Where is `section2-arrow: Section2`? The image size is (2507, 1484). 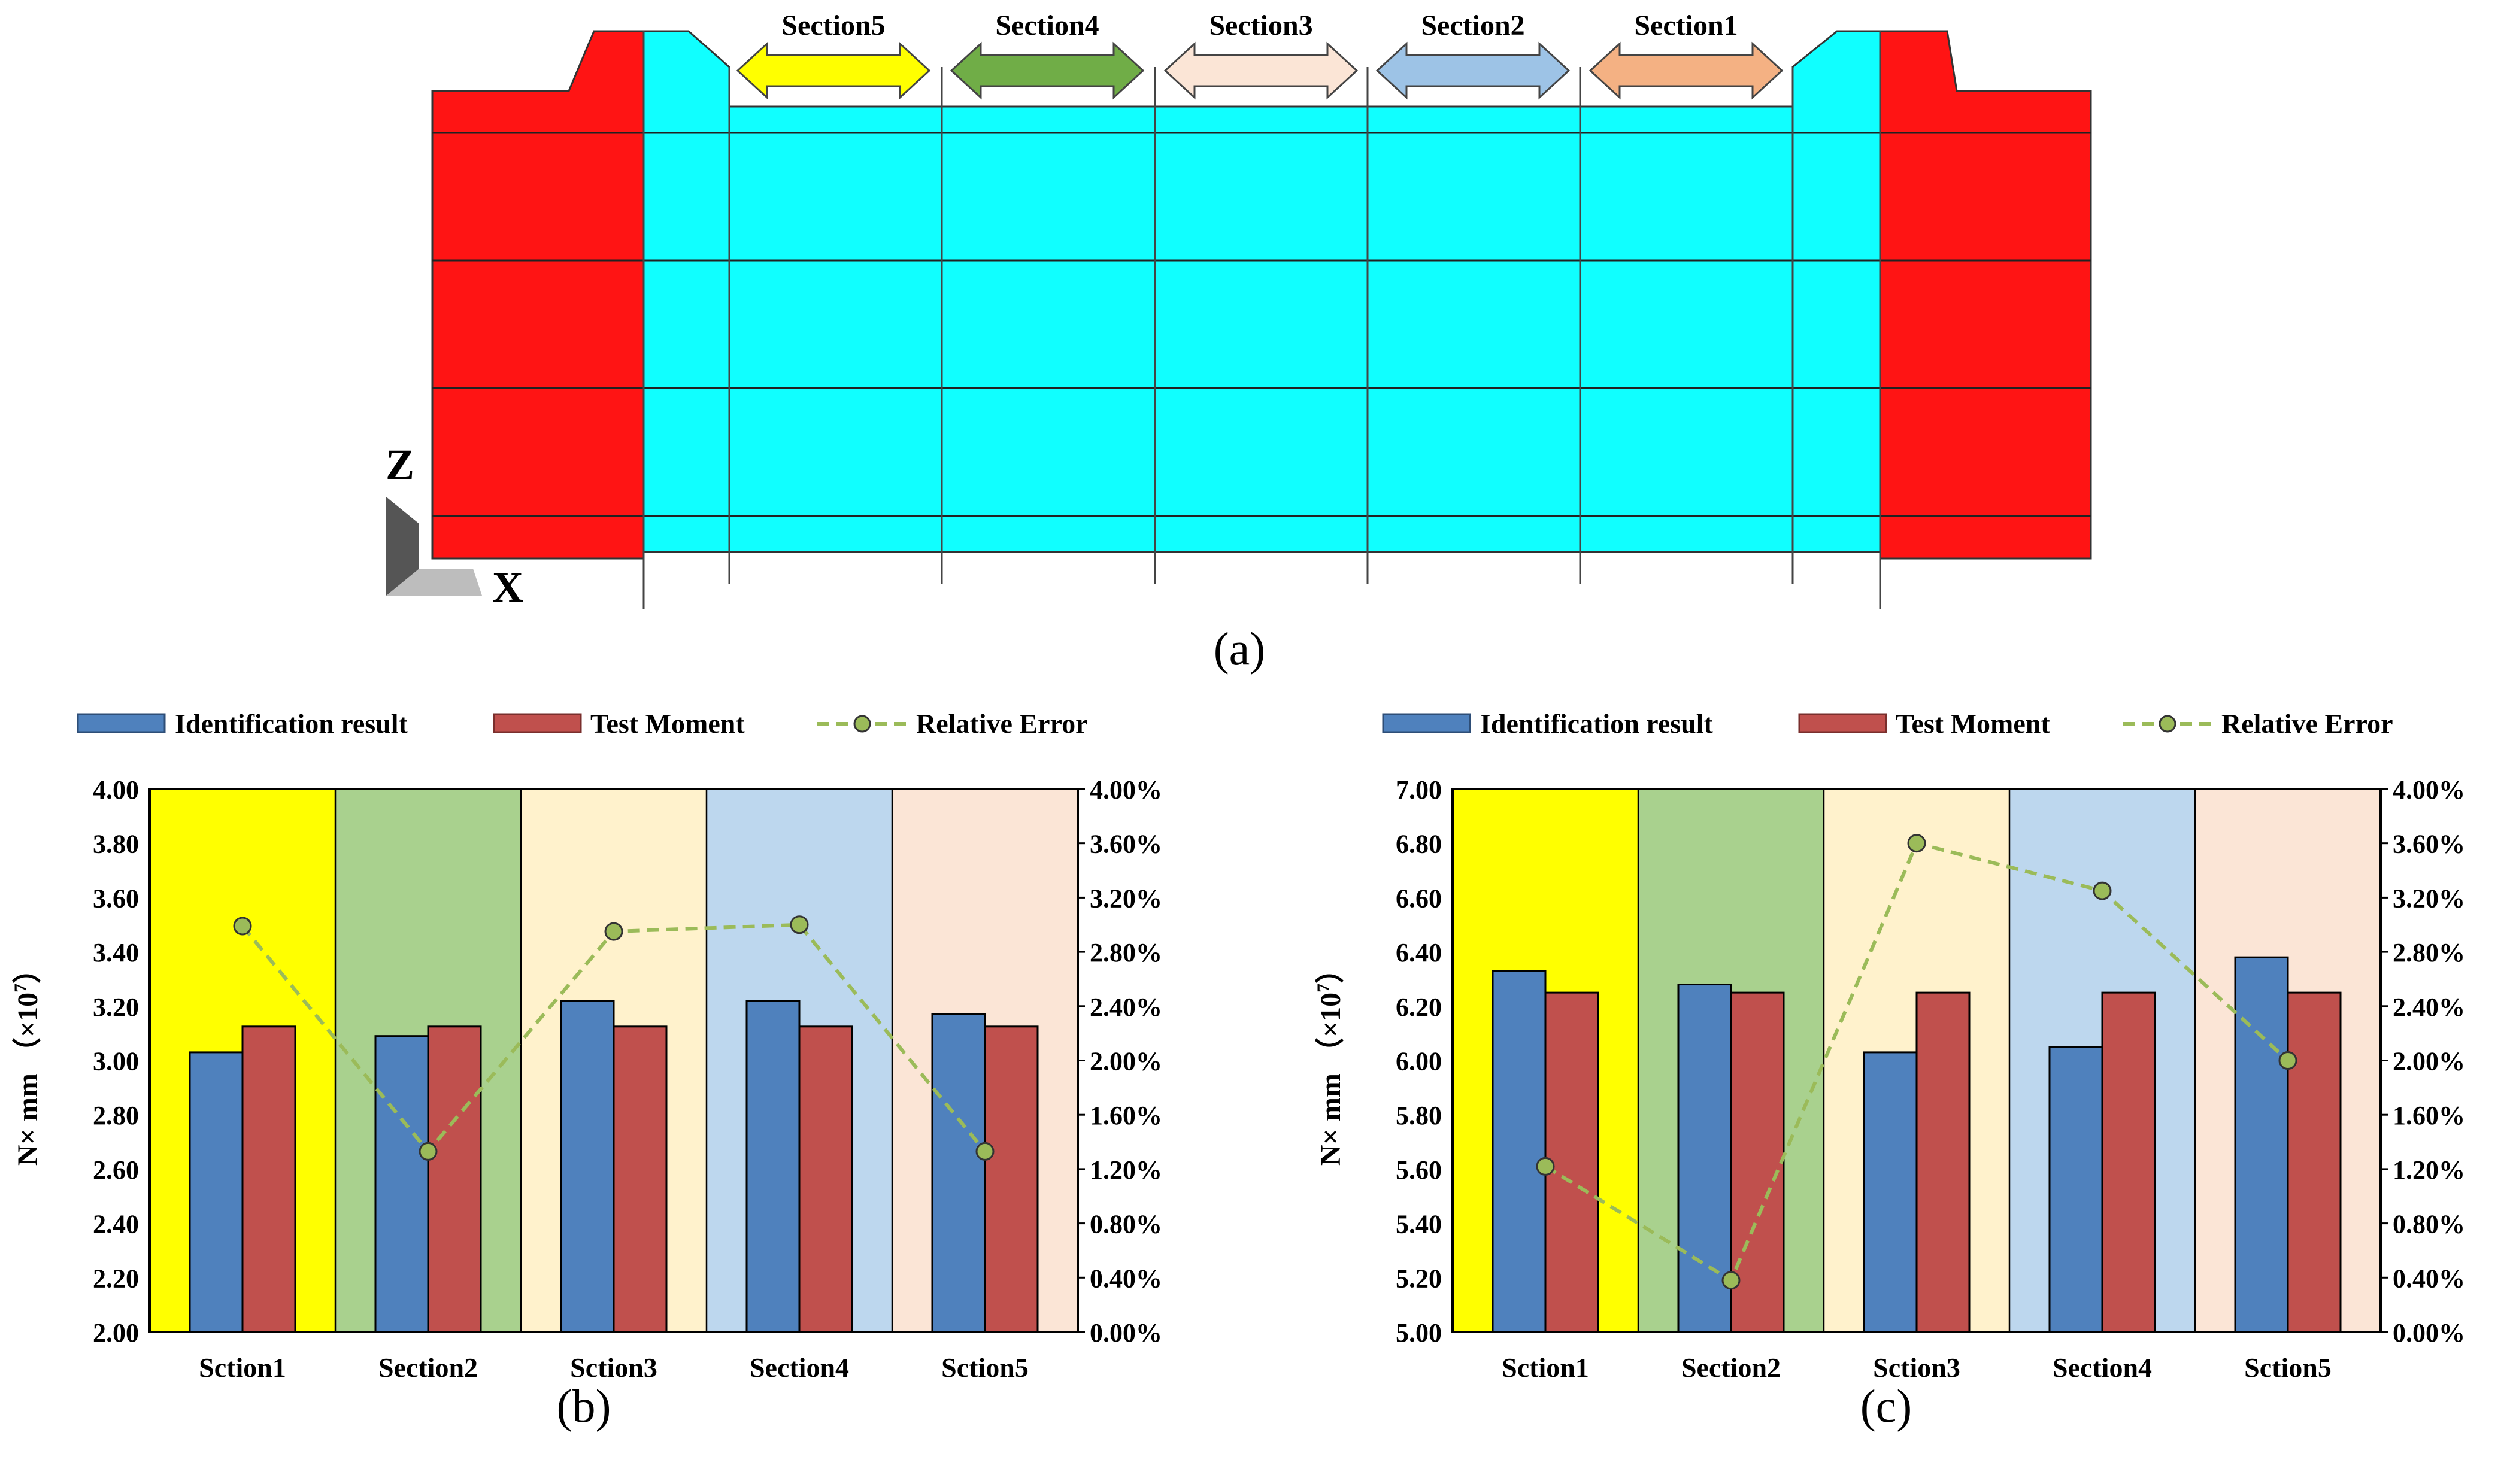
section2-arrow: Section2 is located at coordinates (1473, 55).